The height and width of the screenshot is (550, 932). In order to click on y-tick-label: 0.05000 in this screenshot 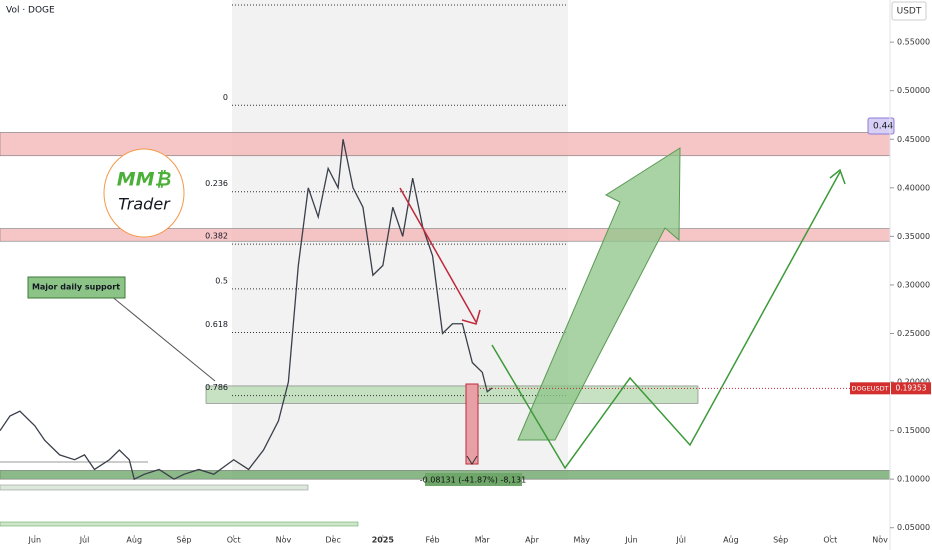, I will do `click(913, 527)`.